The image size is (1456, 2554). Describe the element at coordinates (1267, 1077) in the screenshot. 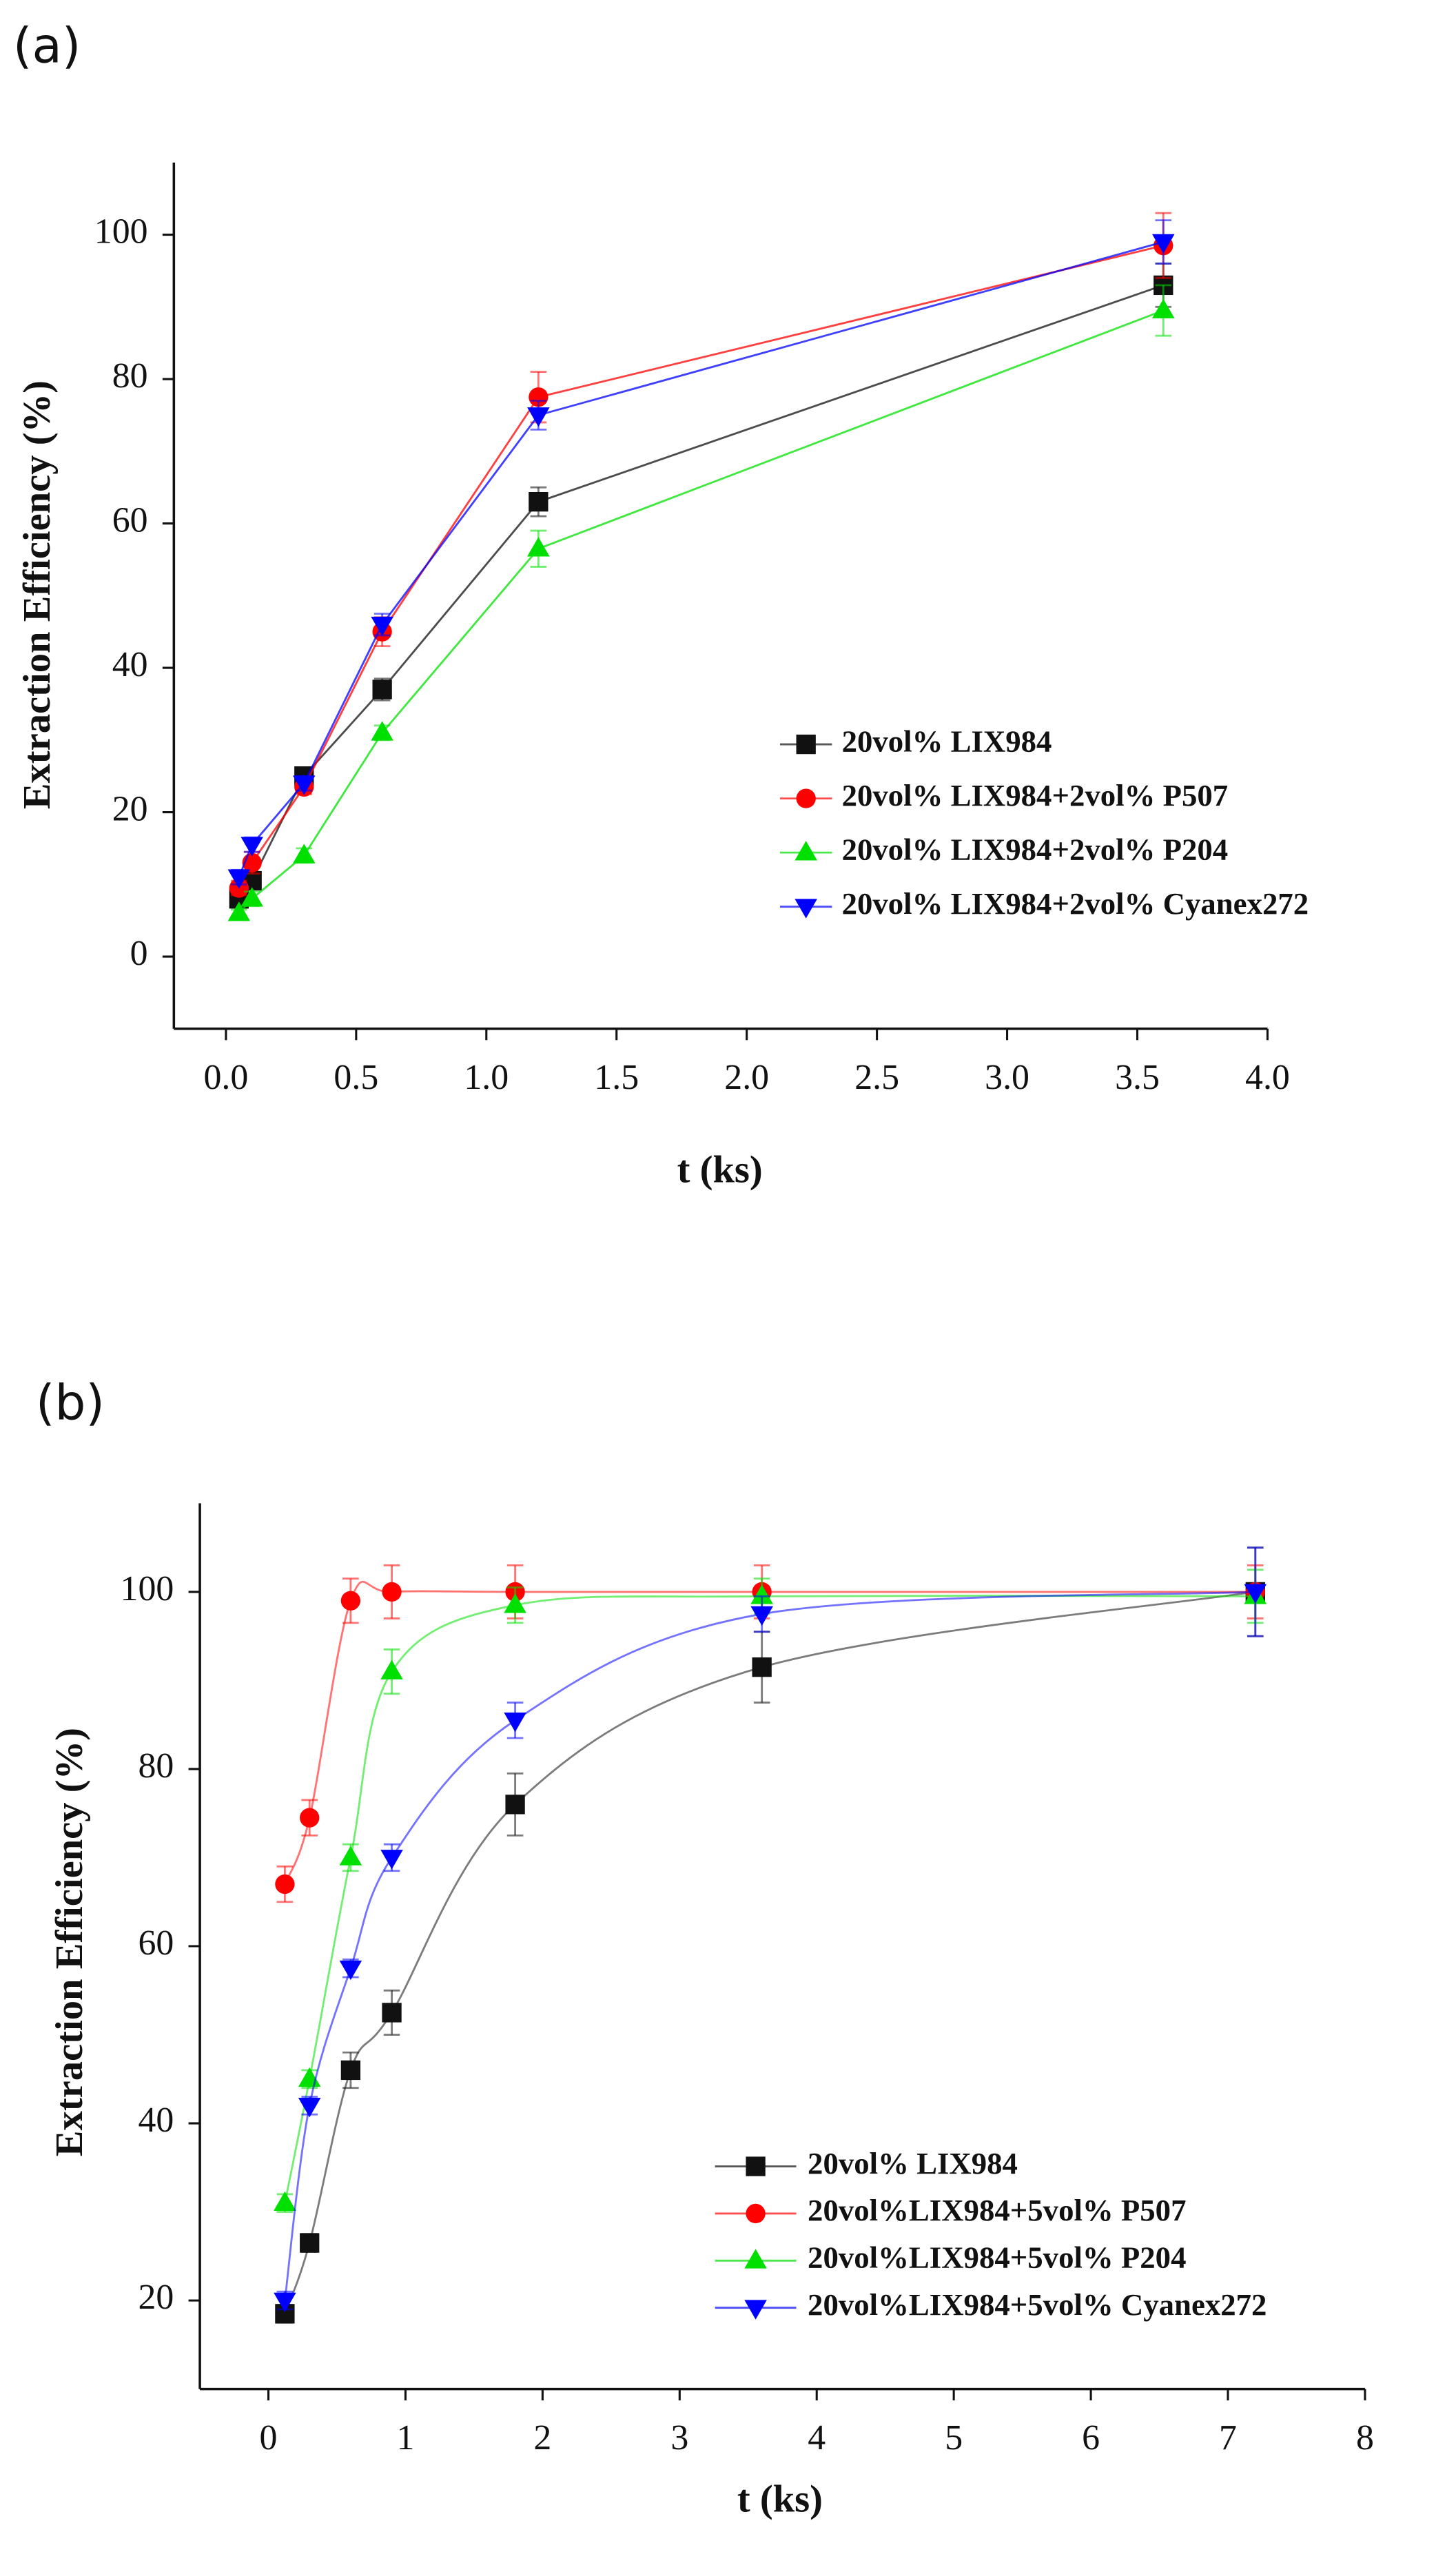

I see `x-tick-label: 4.0` at that location.